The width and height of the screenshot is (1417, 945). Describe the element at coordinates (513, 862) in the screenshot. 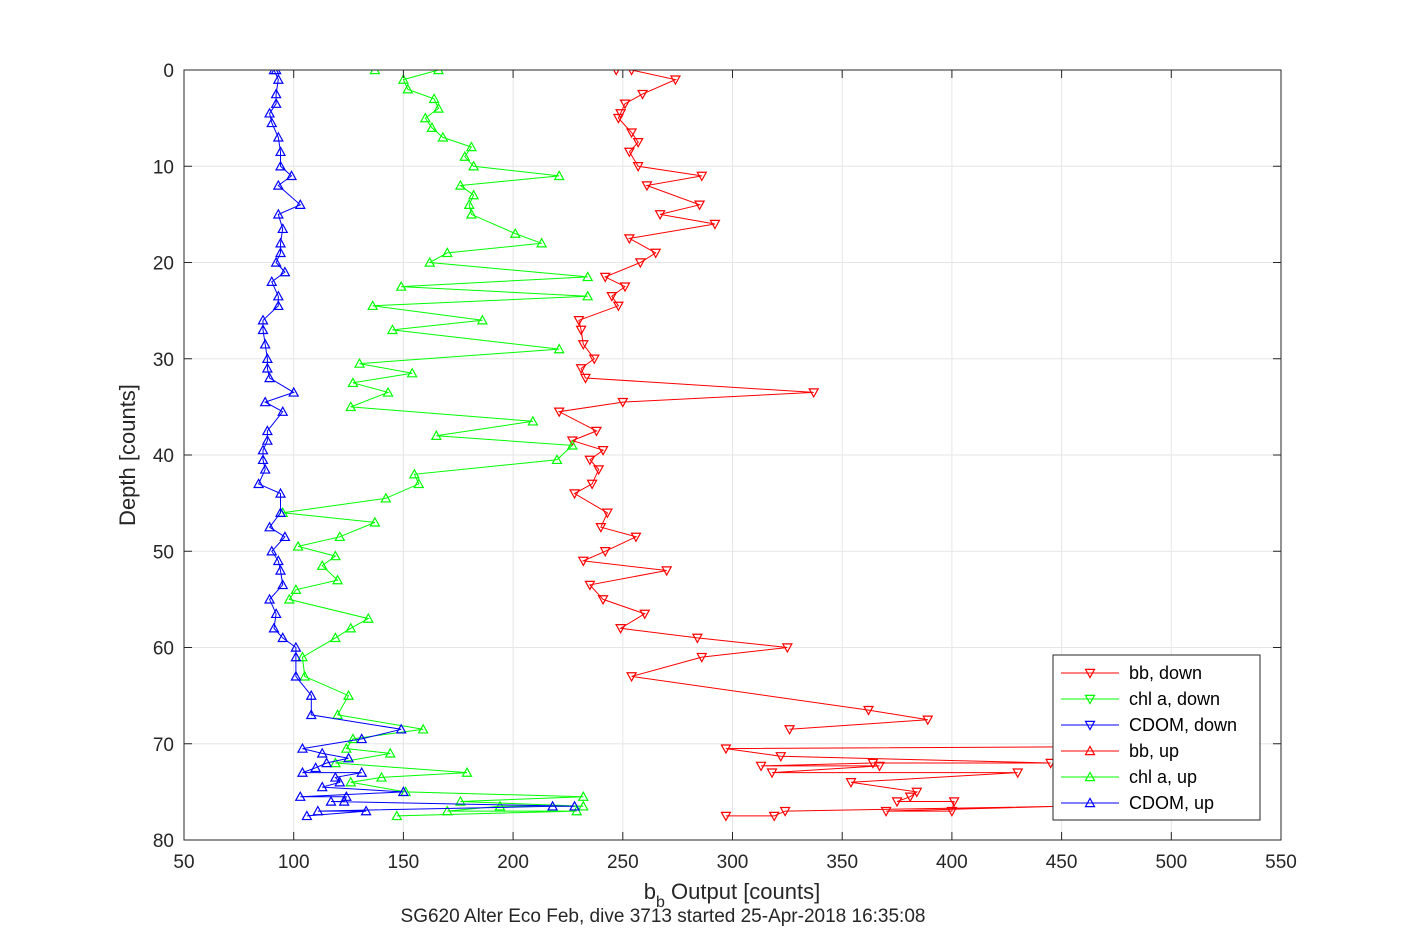

I see `x-tick-label: 200` at that location.